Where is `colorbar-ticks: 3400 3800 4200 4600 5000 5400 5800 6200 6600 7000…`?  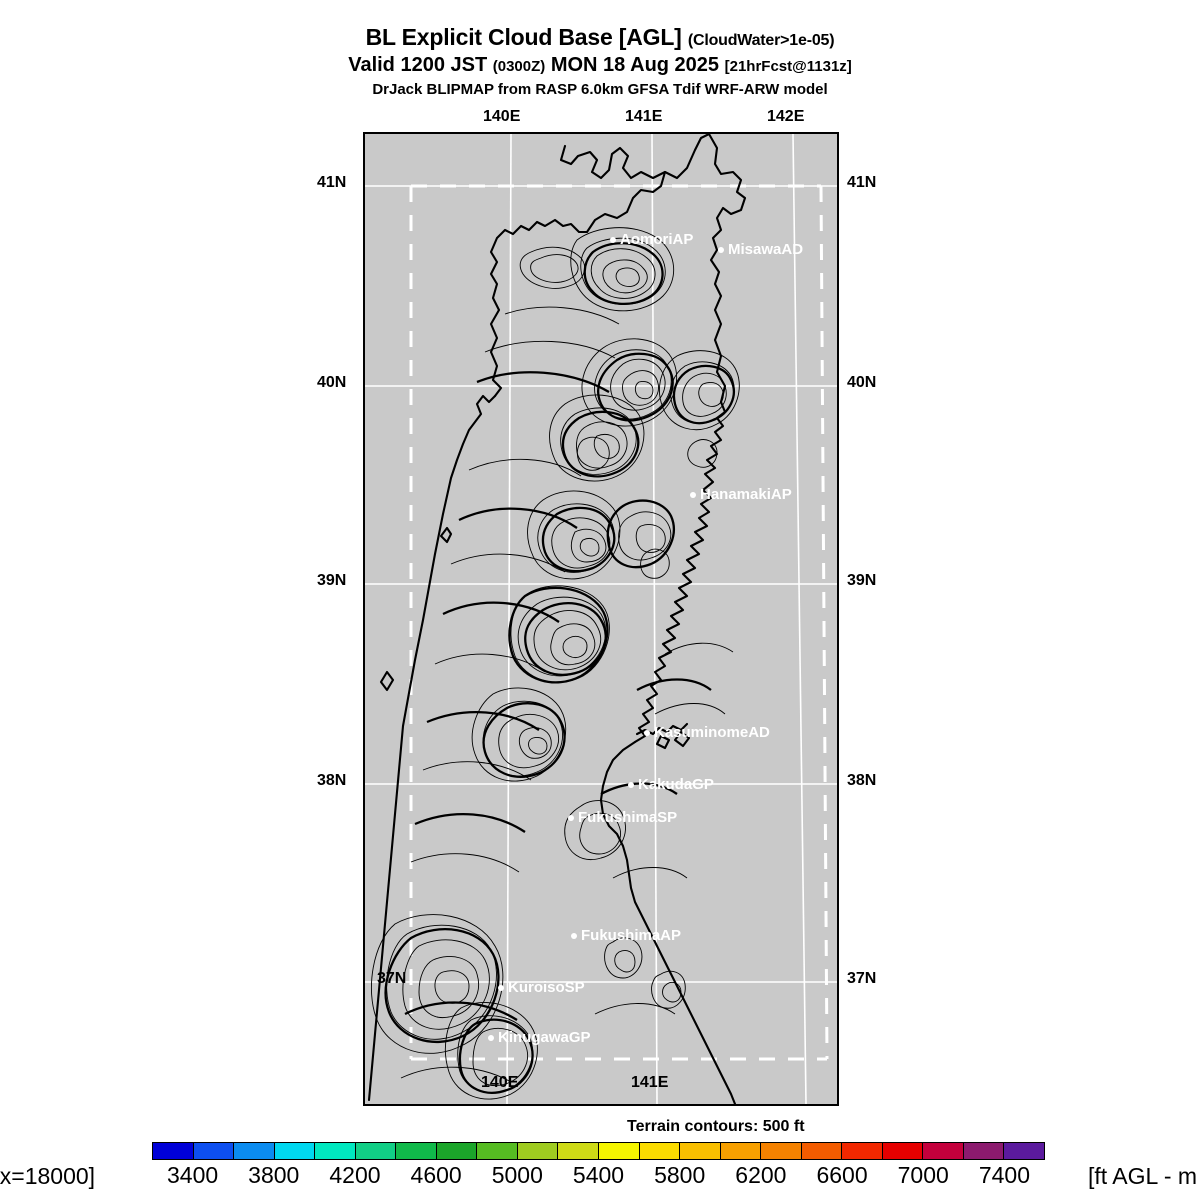 colorbar-ticks: 3400 3800 4200 4600 5000 5400 5800 6200 6600 7000… is located at coordinates (598, 1177).